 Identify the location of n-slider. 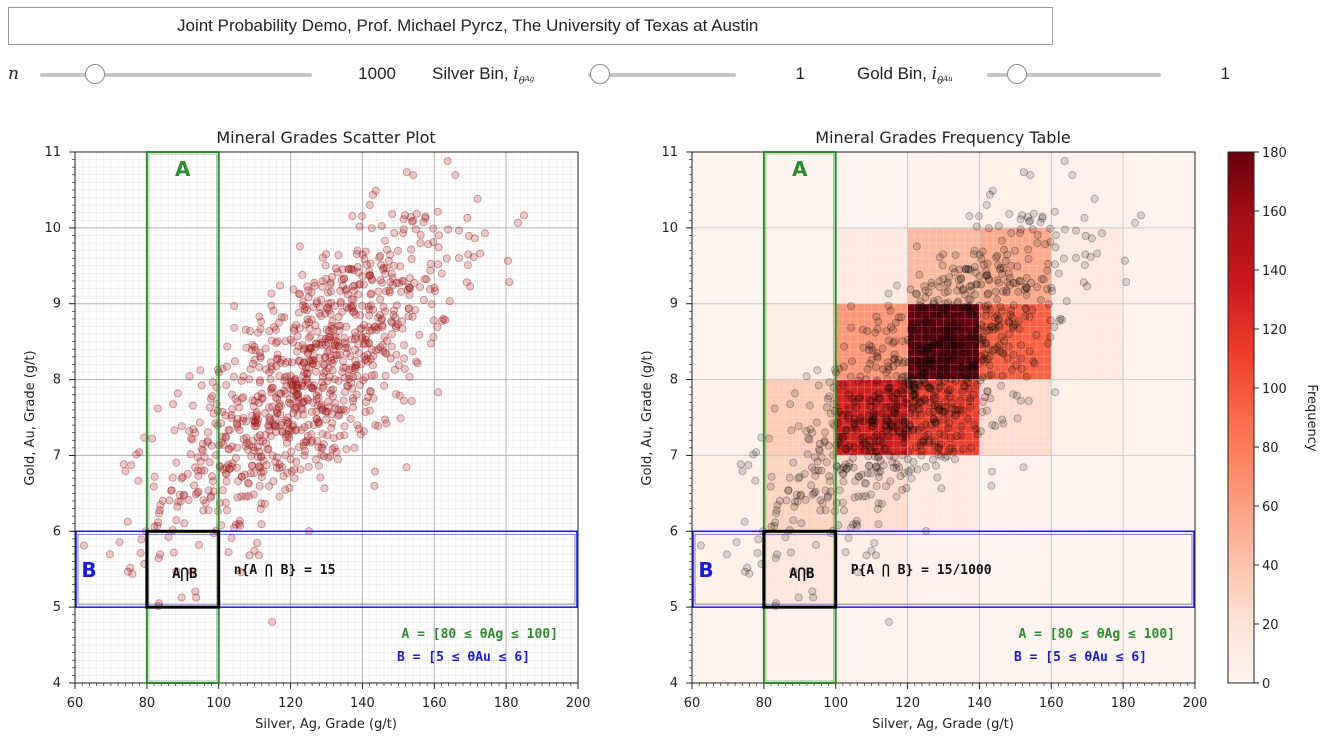
(176, 74).